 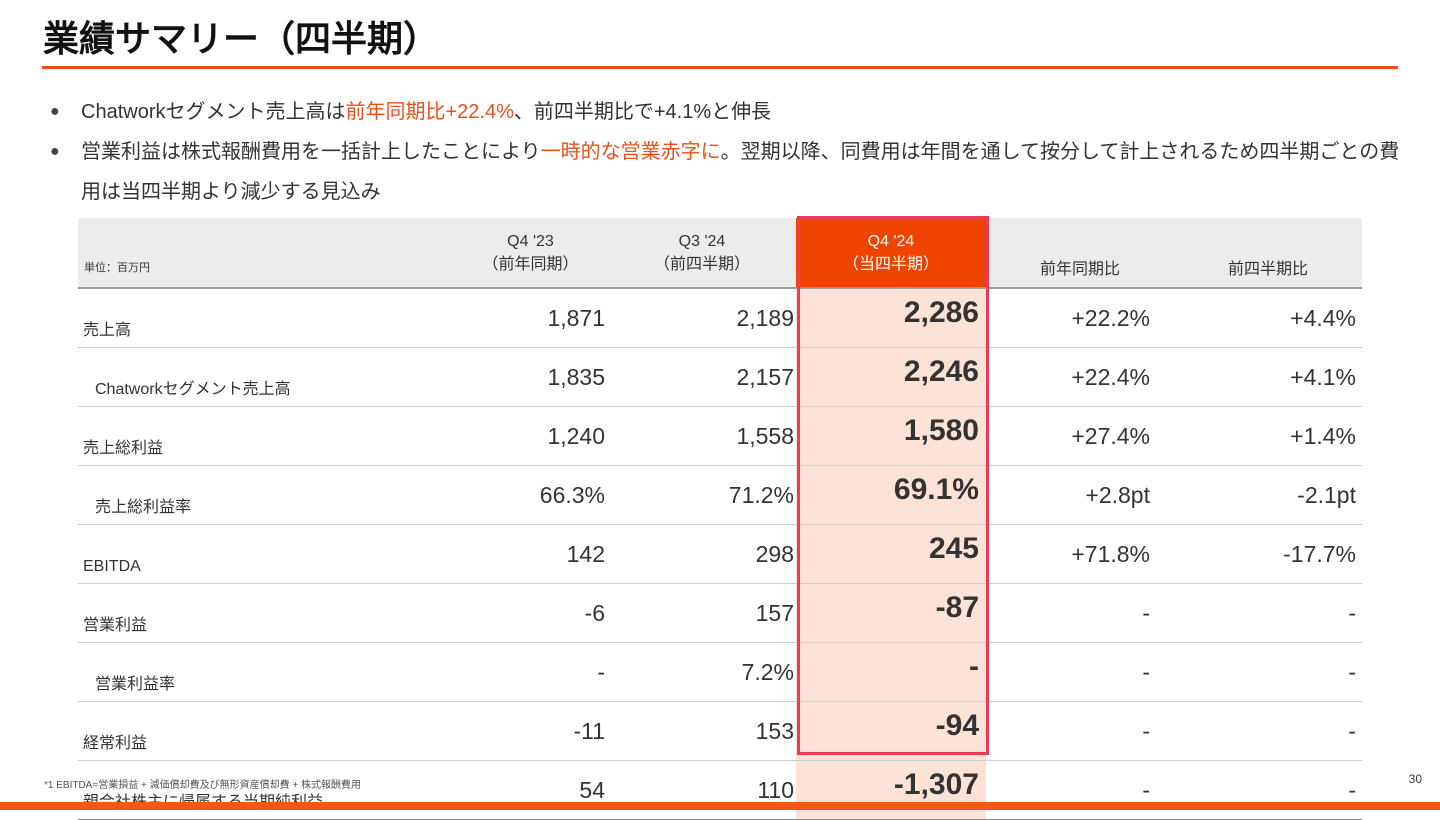 I want to click on bottom-accent-bar, so click(x=720, y=806).